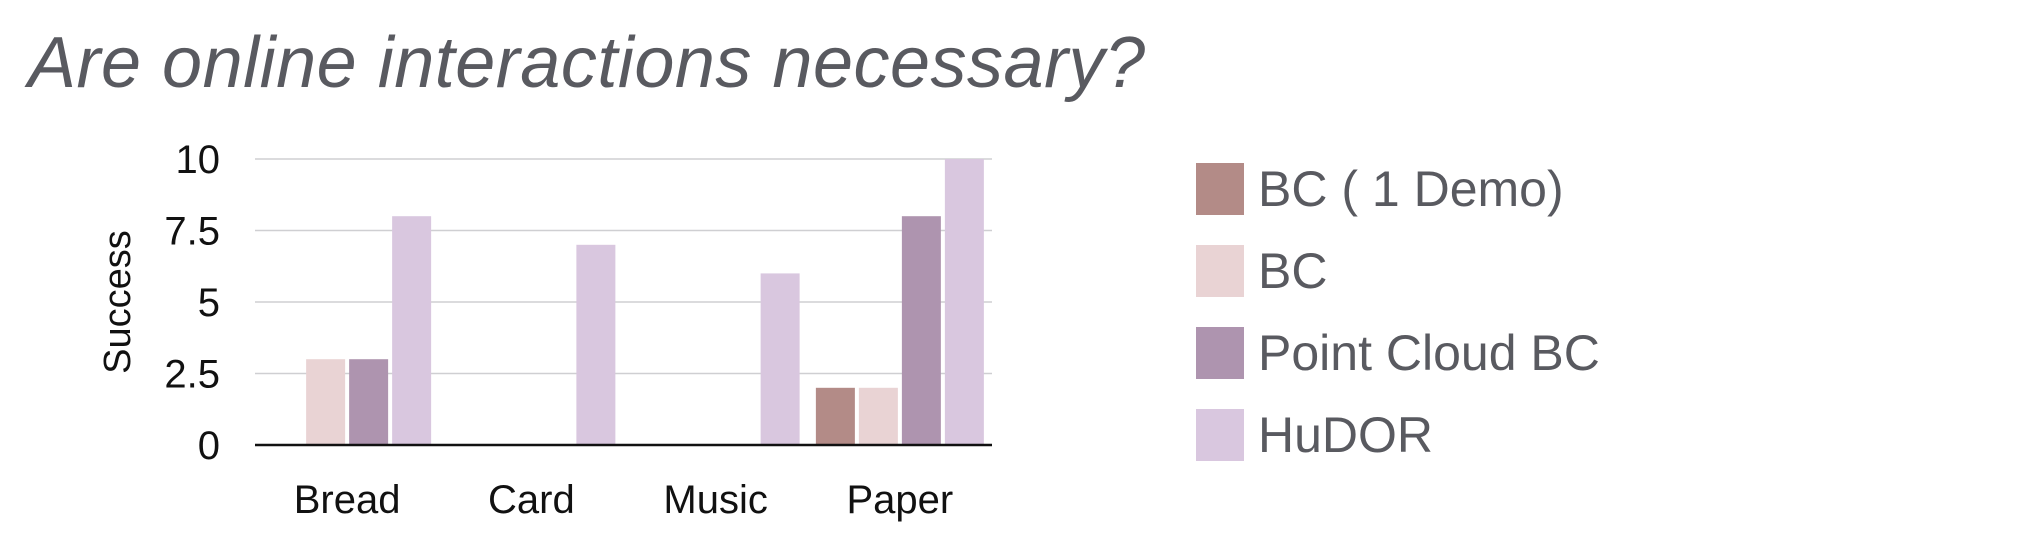  I want to click on legend-label: HuDOR, so click(1346, 435).